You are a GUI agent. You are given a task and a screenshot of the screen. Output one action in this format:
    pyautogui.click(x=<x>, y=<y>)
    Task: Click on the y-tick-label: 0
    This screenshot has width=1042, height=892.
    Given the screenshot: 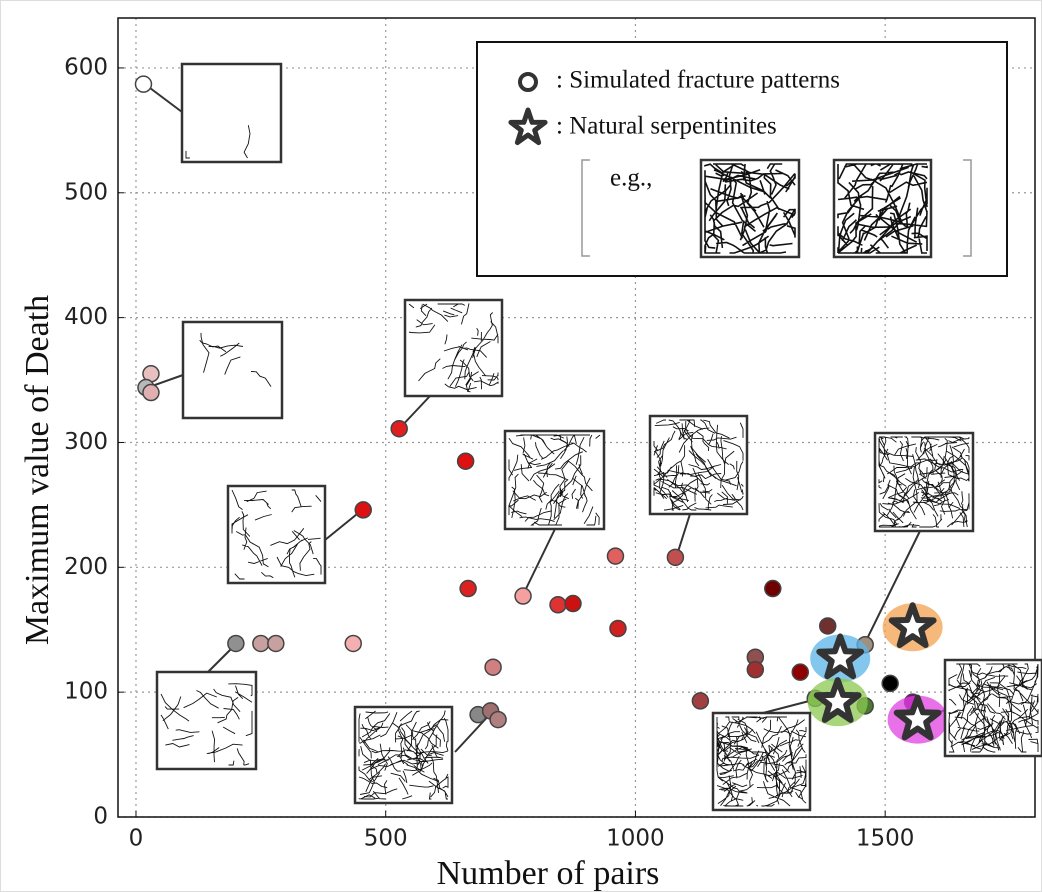 What is the action you would take?
    pyautogui.click(x=100, y=817)
    